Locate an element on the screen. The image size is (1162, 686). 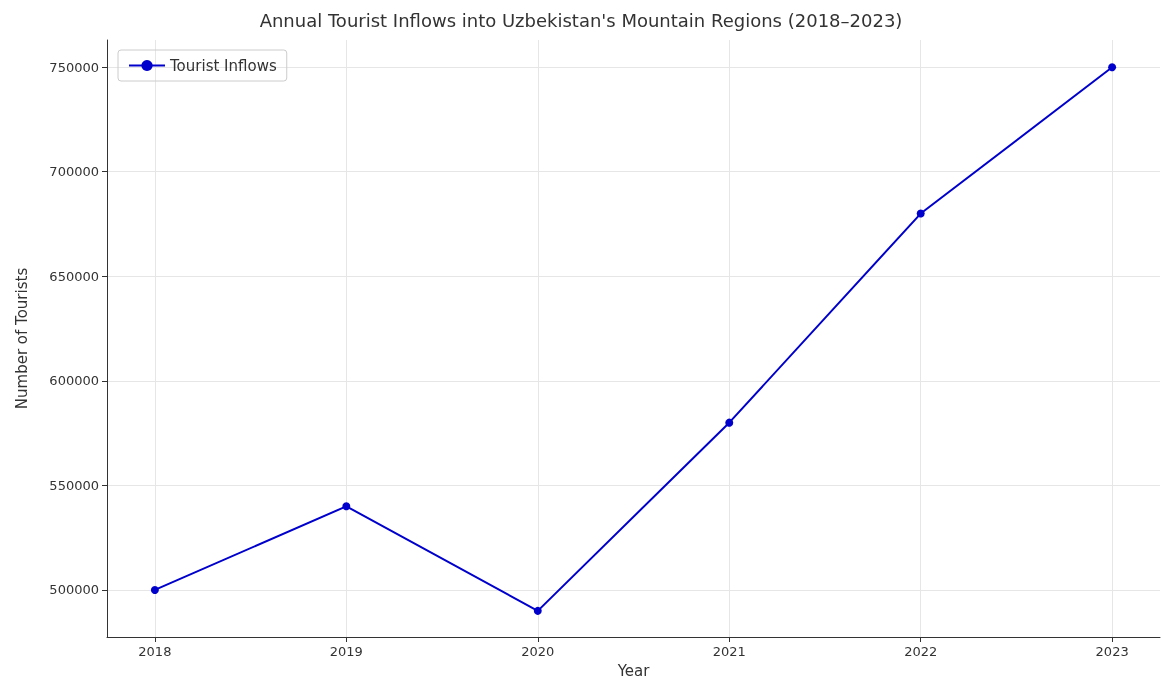
y-tick-label: 700000 is located at coordinates (74, 172).